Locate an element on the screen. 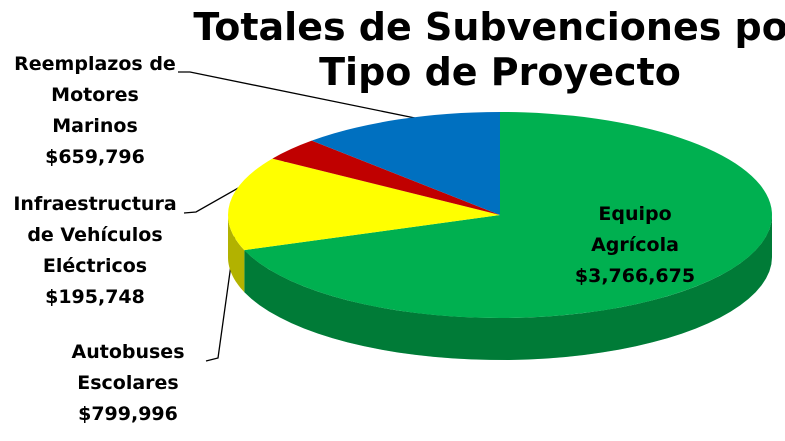 The width and height of the screenshot is (785, 441). slice-label: Infraestructura de Vehículos Eléctricos is located at coordinates (94, 235).